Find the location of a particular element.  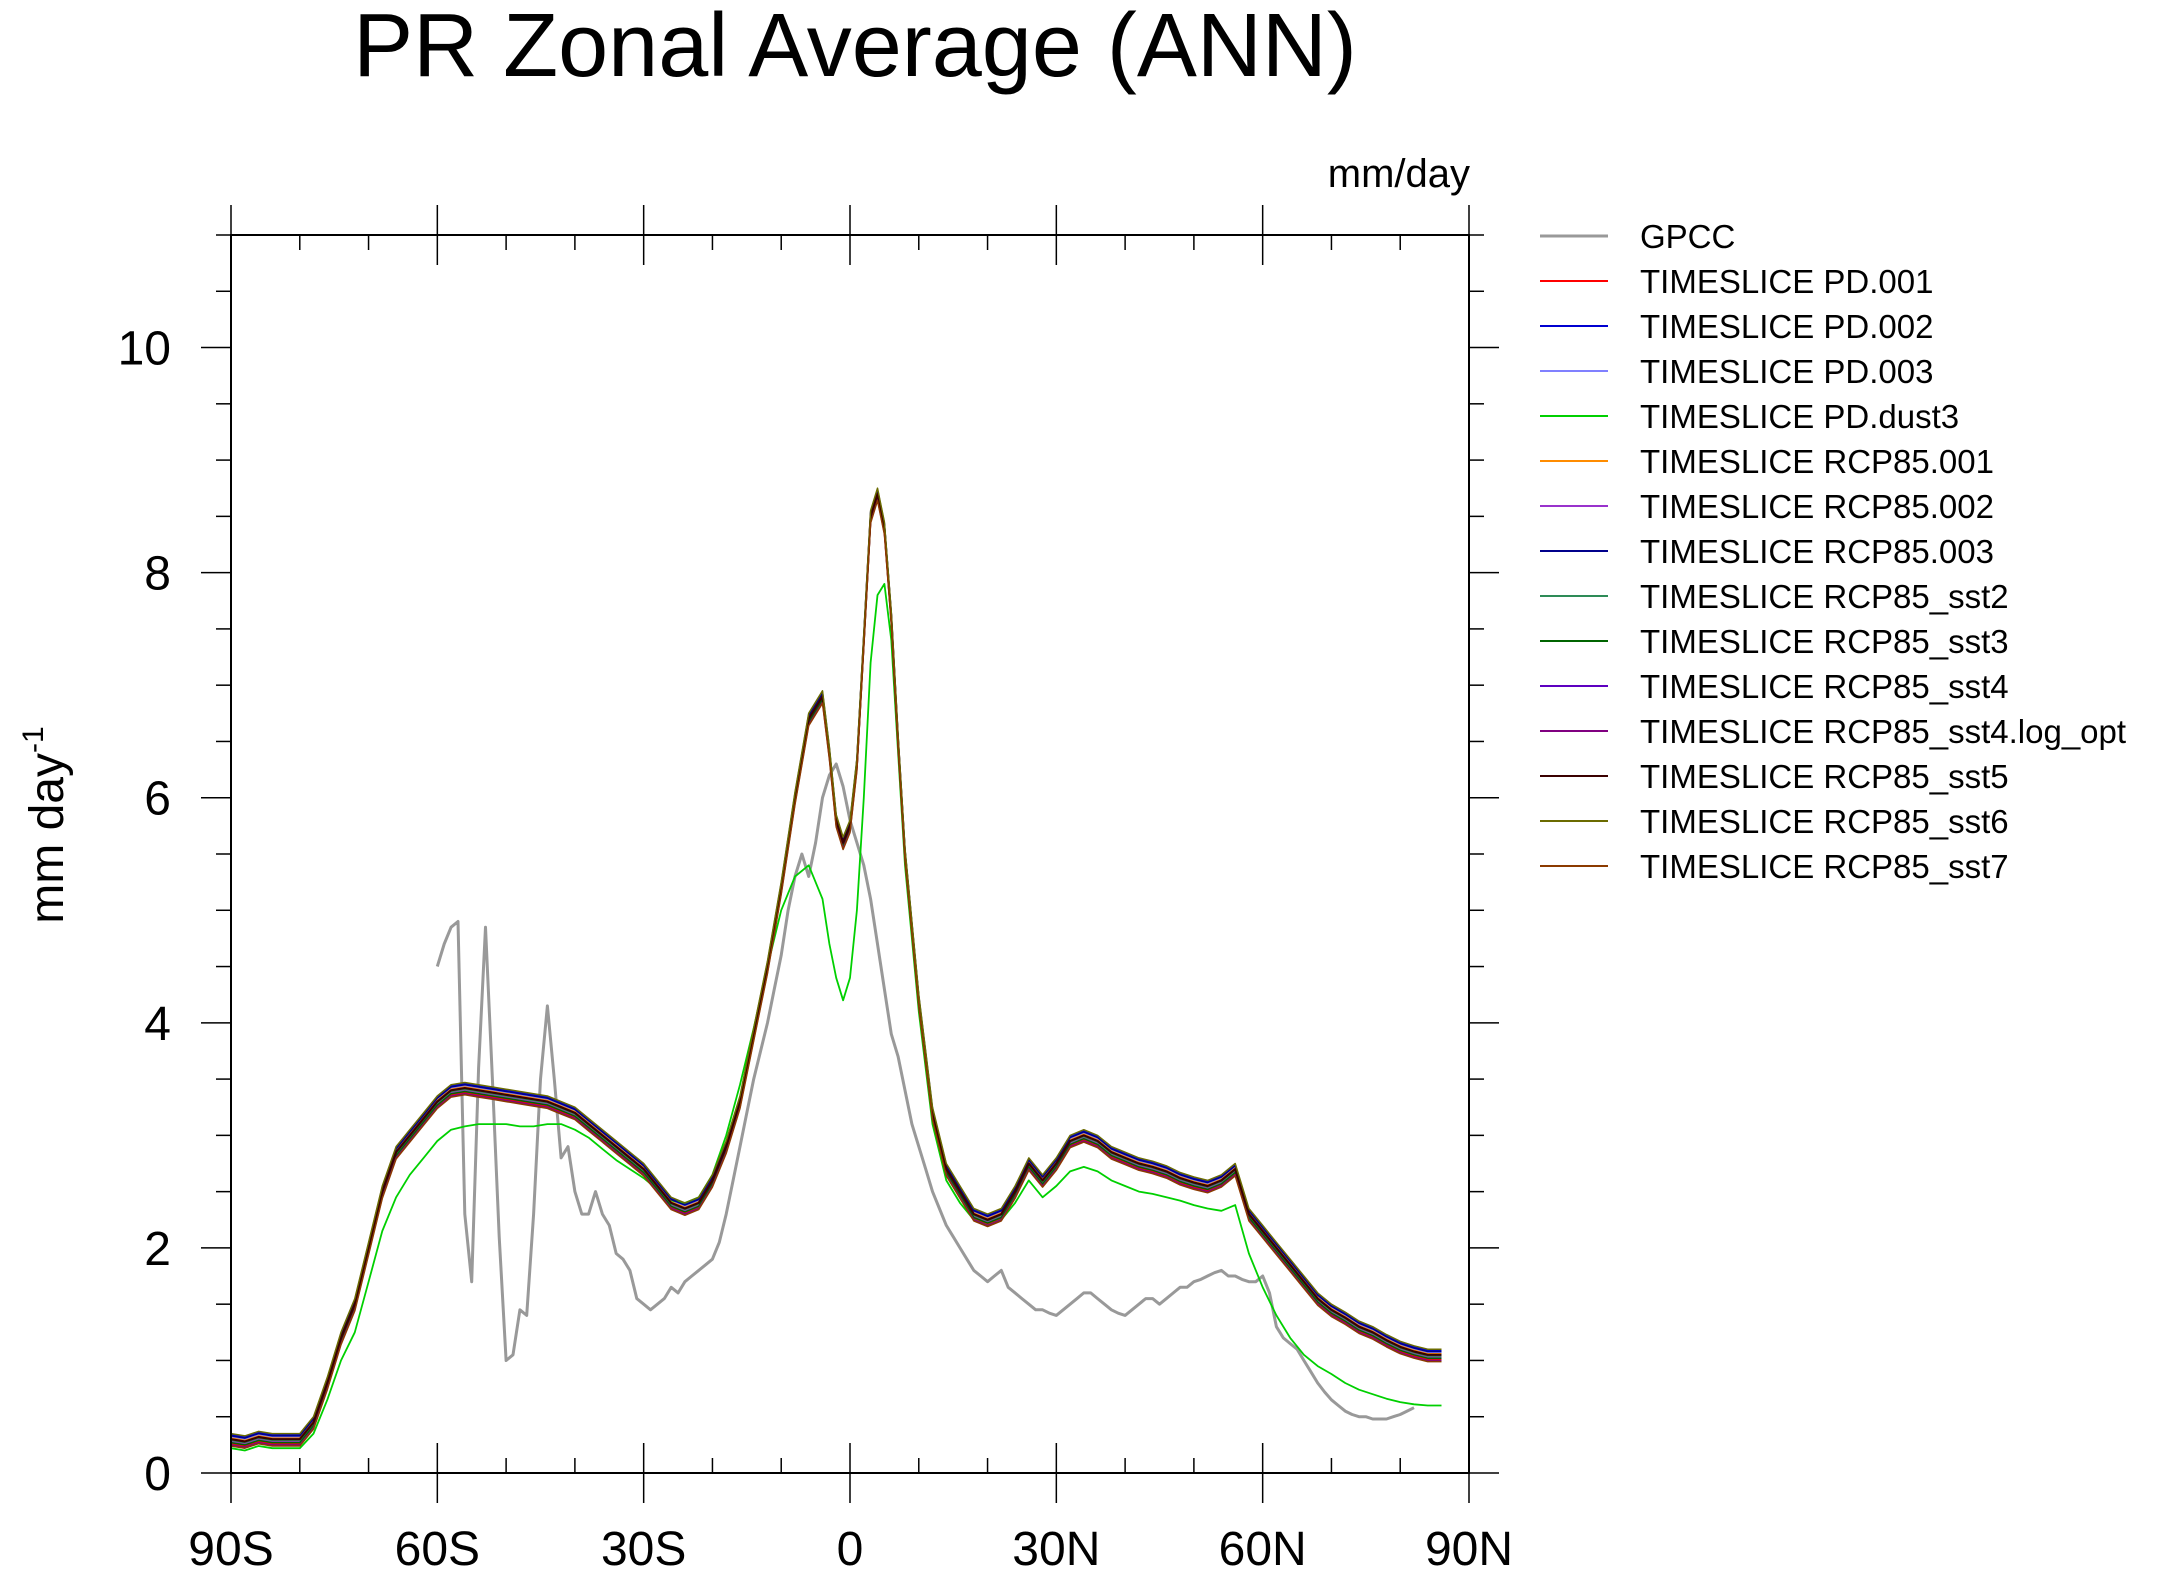

x-tick-label: 60N is located at coordinates (1263, 1549).